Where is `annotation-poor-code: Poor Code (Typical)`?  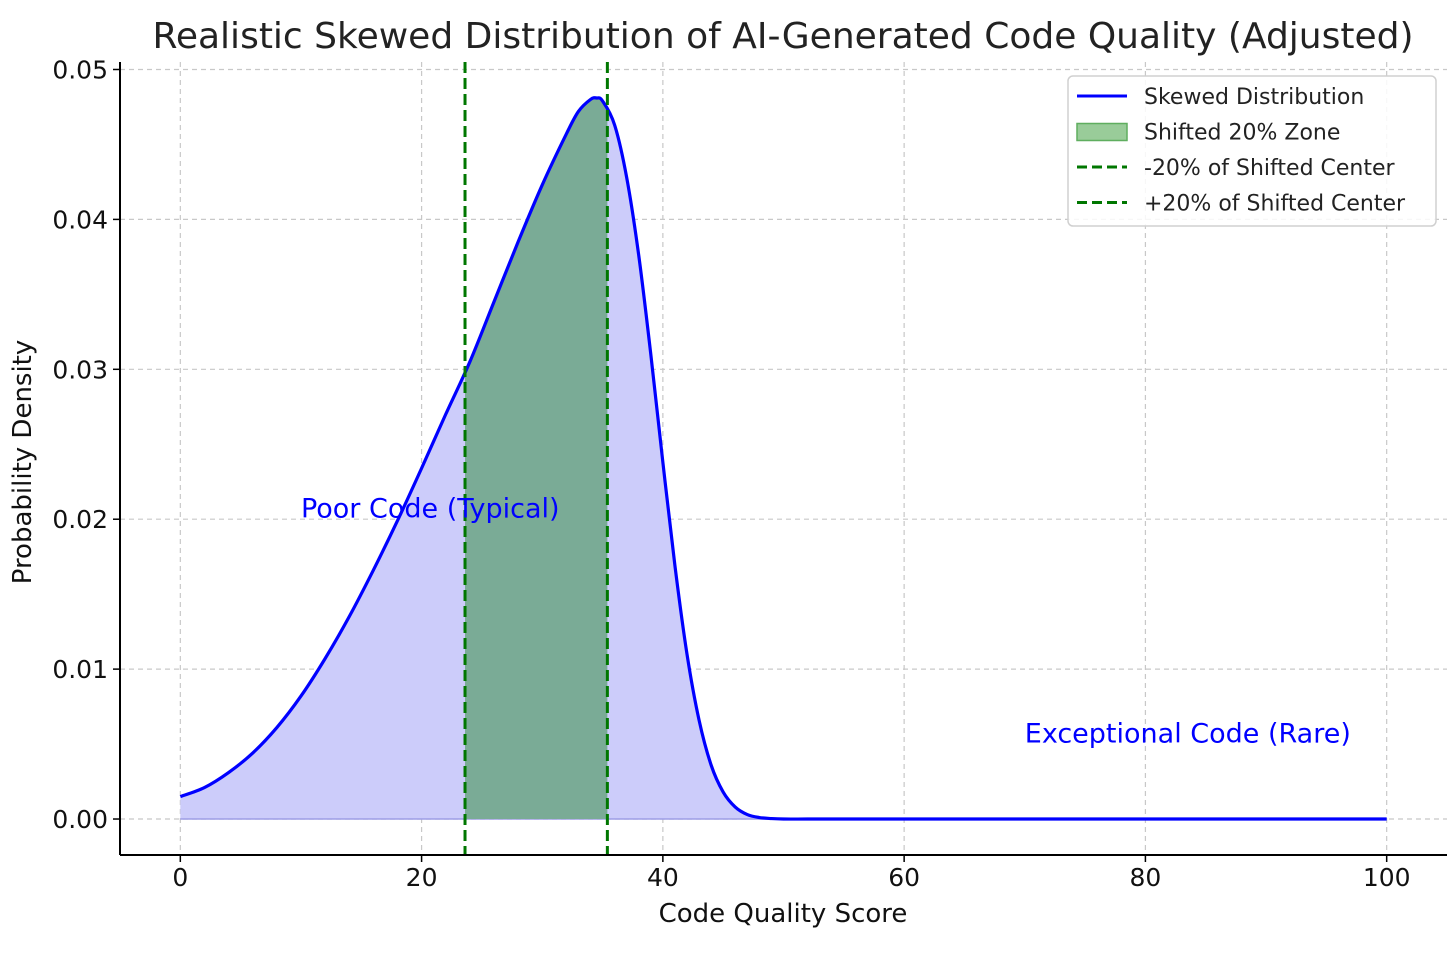
annotation-poor-code: Poor Code (Typical) is located at coordinates (430, 509).